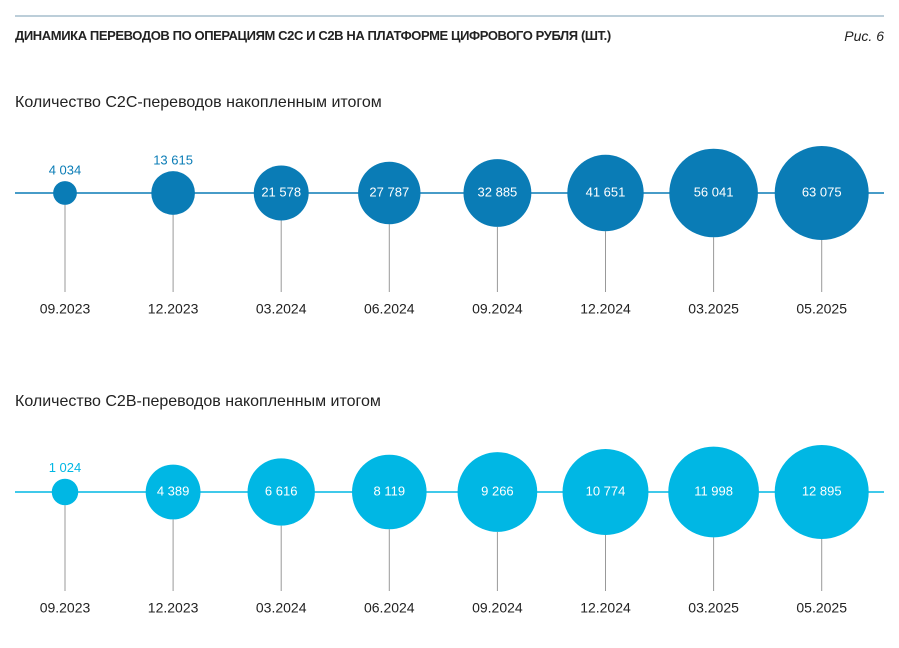 Image resolution: width=899 pixels, height=648 pixels. I want to click on value-label: 6 616, so click(281, 490).